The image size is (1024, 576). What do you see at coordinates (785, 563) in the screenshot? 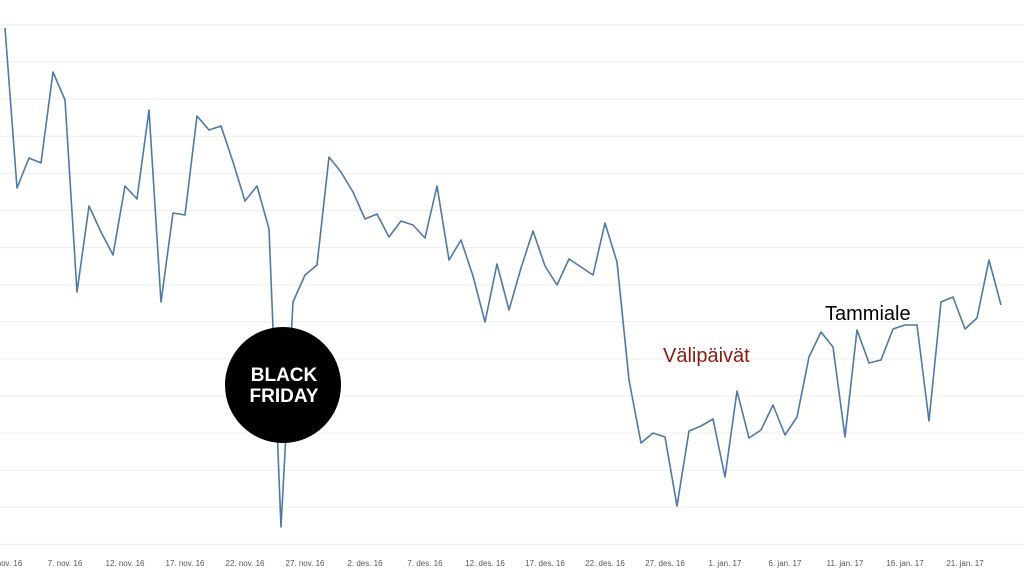
I see `x-tick-label: 6. jan. 17` at bounding box center [785, 563].